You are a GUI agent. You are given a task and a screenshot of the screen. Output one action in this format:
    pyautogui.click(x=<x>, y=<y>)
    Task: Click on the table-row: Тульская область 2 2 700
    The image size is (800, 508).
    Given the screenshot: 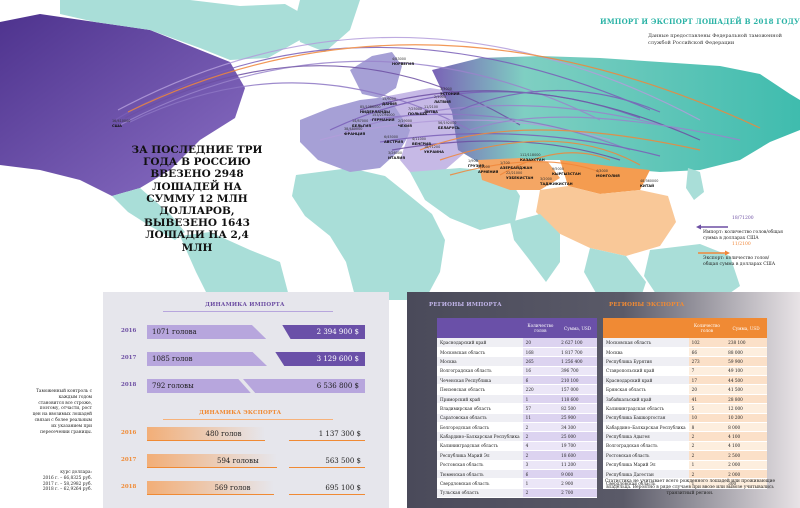 What is the action you would take?
    pyautogui.click(x=517, y=493)
    